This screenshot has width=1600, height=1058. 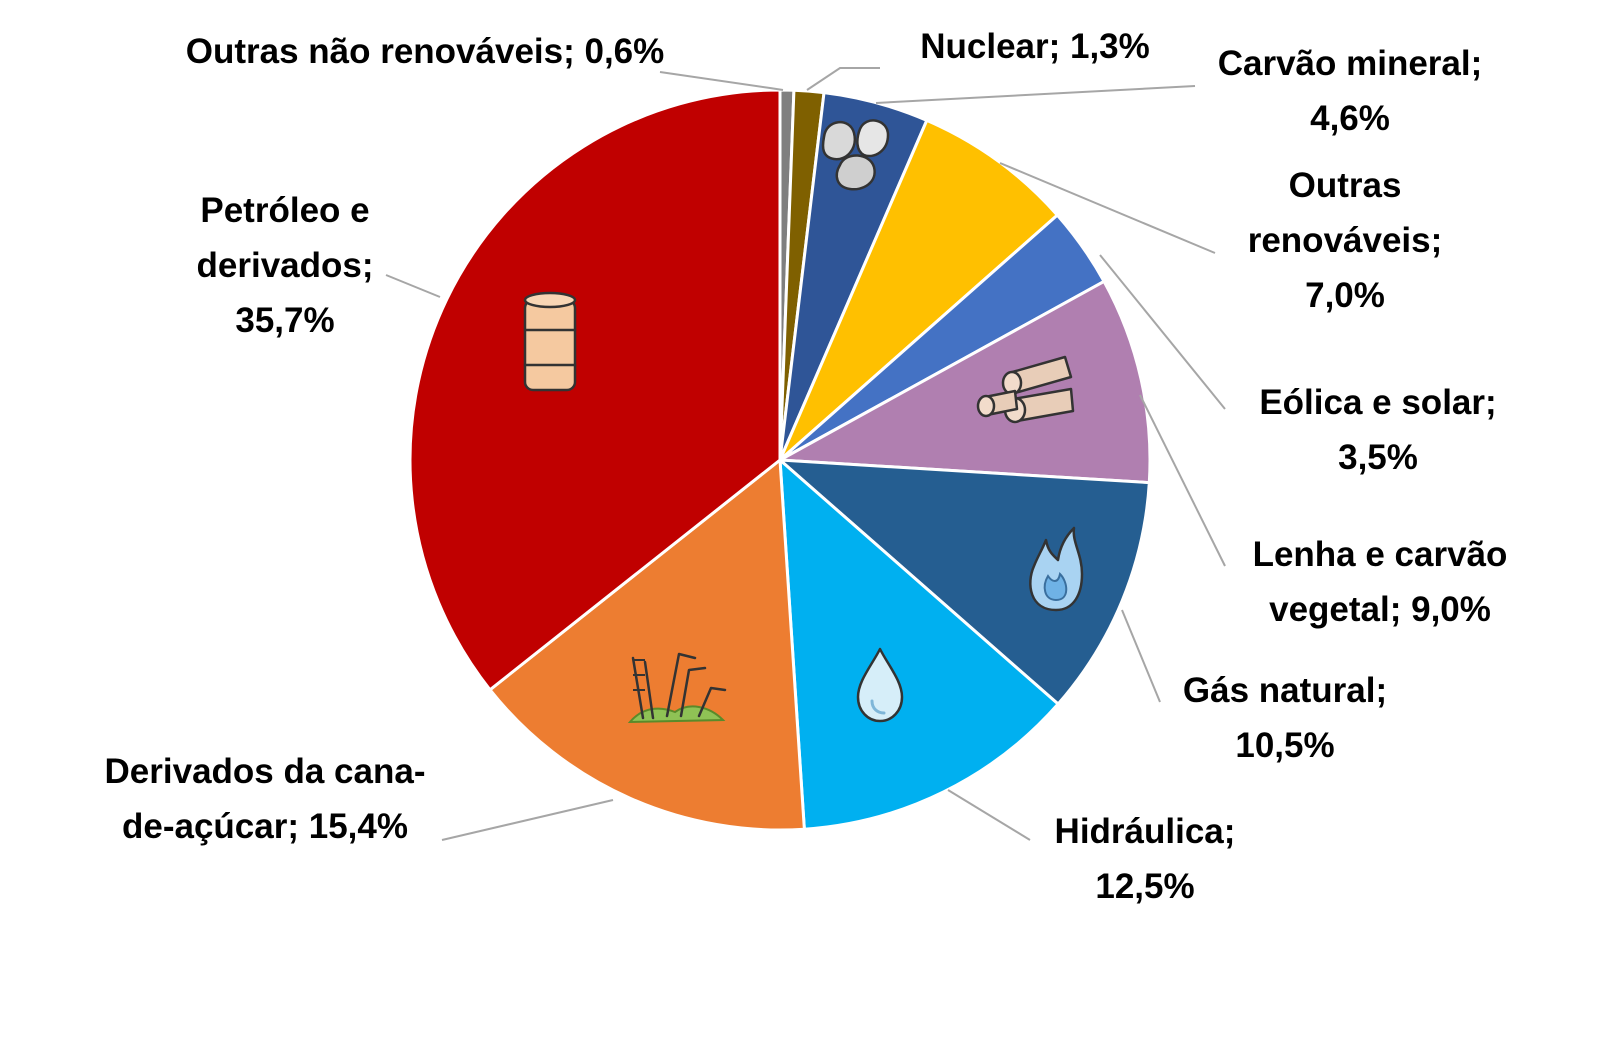 I want to click on data-label-line: Outras não renováveis; 0,6%, so click(x=425, y=51).